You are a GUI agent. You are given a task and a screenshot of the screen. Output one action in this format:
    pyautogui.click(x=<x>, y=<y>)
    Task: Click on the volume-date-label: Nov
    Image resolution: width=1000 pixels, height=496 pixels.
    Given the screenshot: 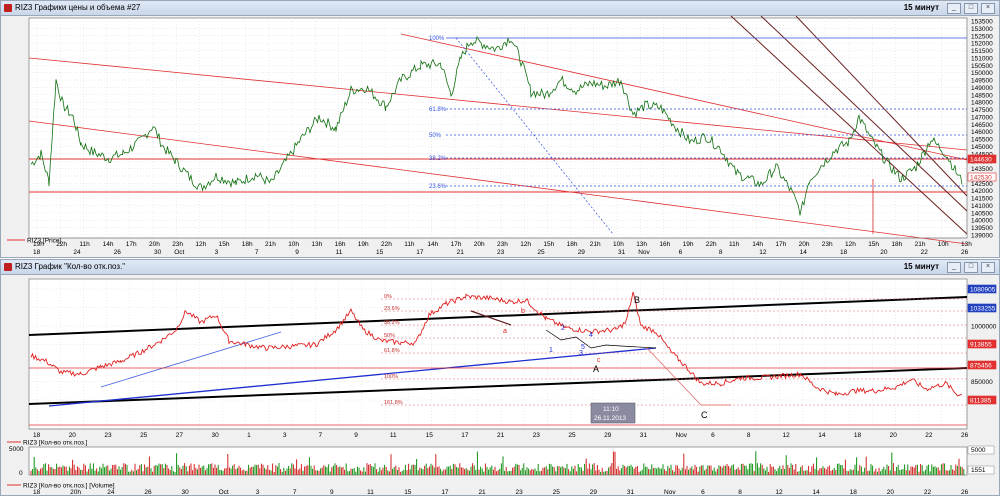 What is the action you would take?
    pyautogui.click(x=670, y=492)
    